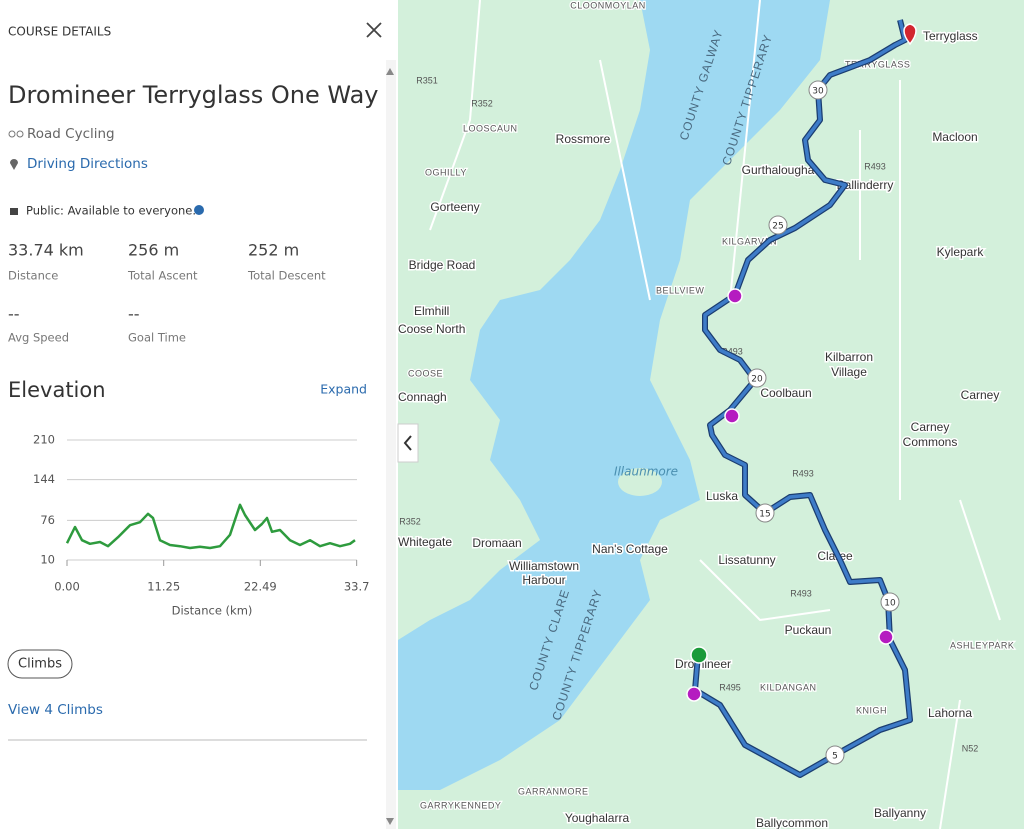 Image resolution: width=1024 pixels, height=829 pixels. What do you see at coordinates (273, 250) in the screenshot?
I see `stat-value: 252 m` at bounding box center [273, 250].